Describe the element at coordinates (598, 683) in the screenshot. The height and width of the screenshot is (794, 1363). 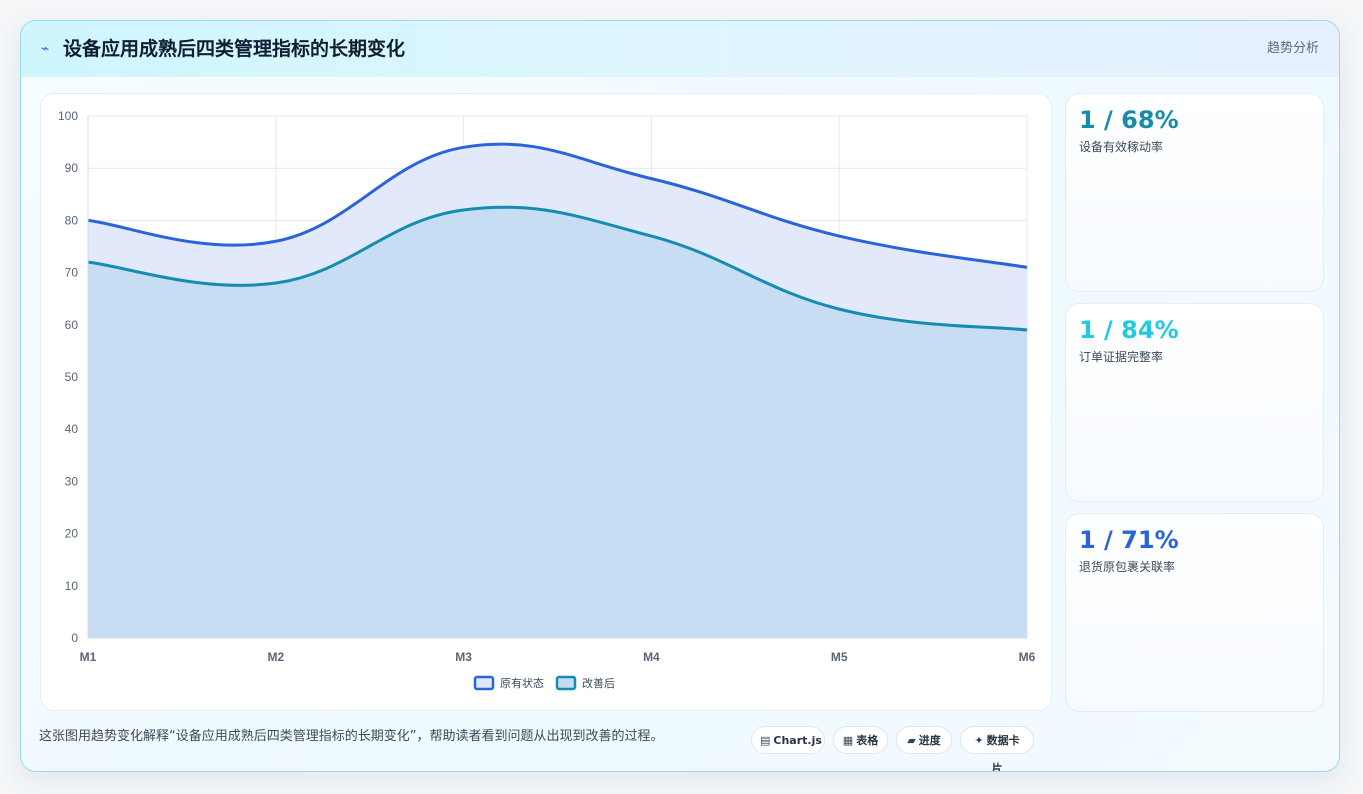
I see `legend-label: 改善后` at that location.